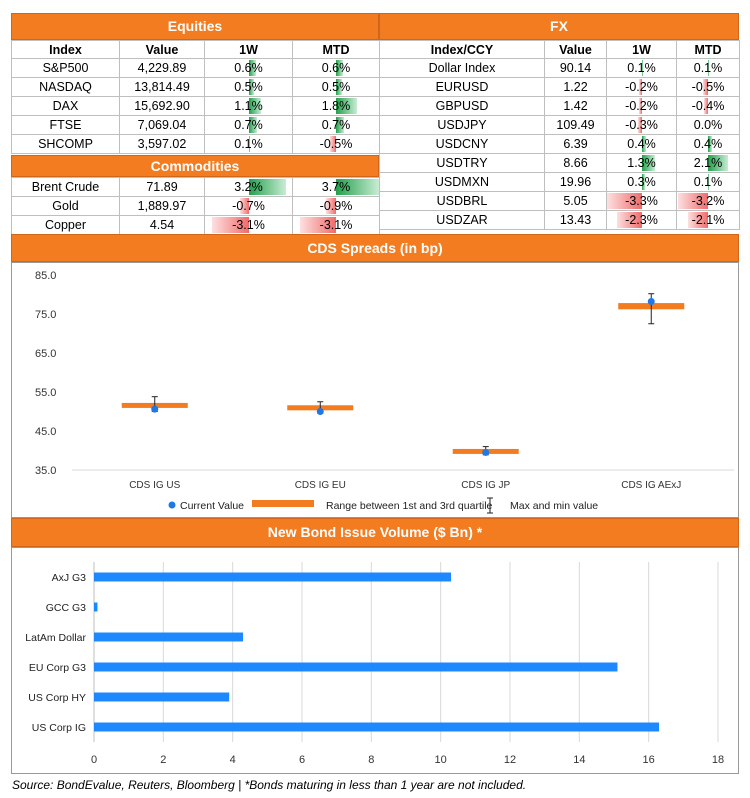  I want to click on fx-col-2: 1W, so click(641, 49).